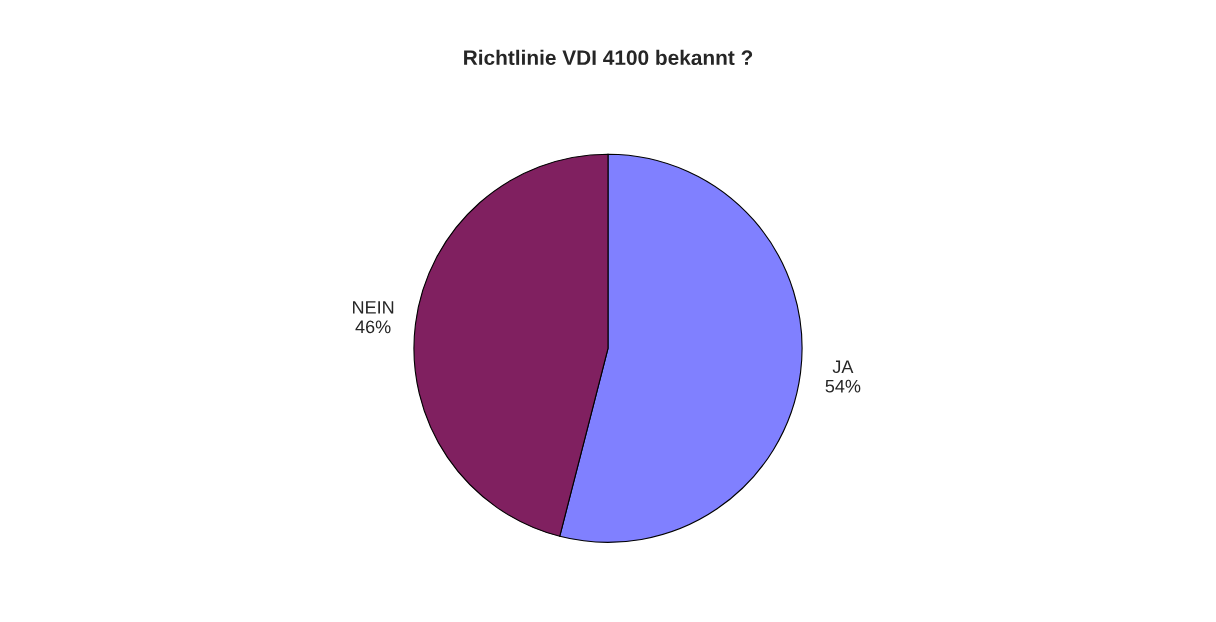  I want to click on data-label: 46%, so click(373, 327).